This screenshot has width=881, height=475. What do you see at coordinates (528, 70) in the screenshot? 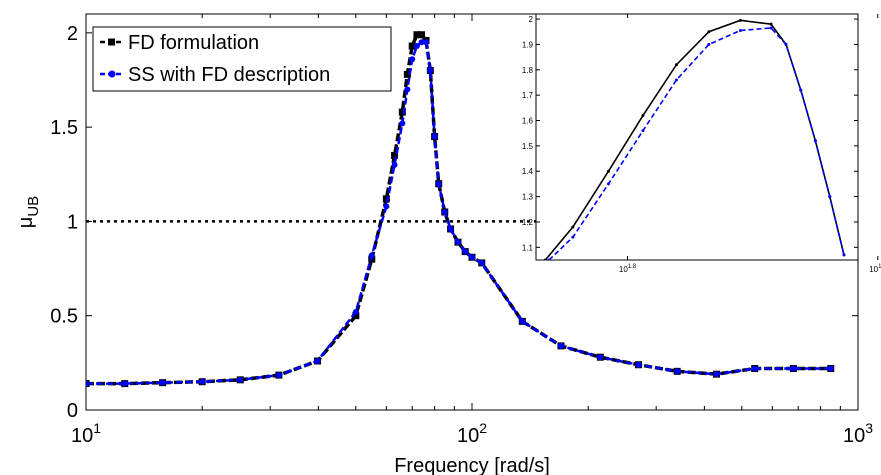
I see `inset-y-tick-label: 1.8` at bounding box center [528, 70].